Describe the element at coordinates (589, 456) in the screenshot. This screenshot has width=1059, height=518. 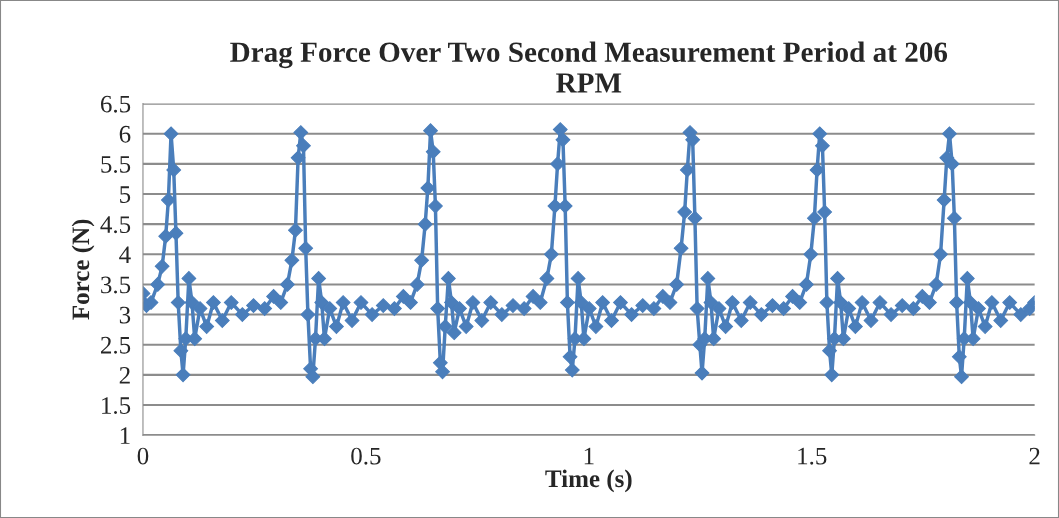
I see `x-tick-label: 1` at that location.